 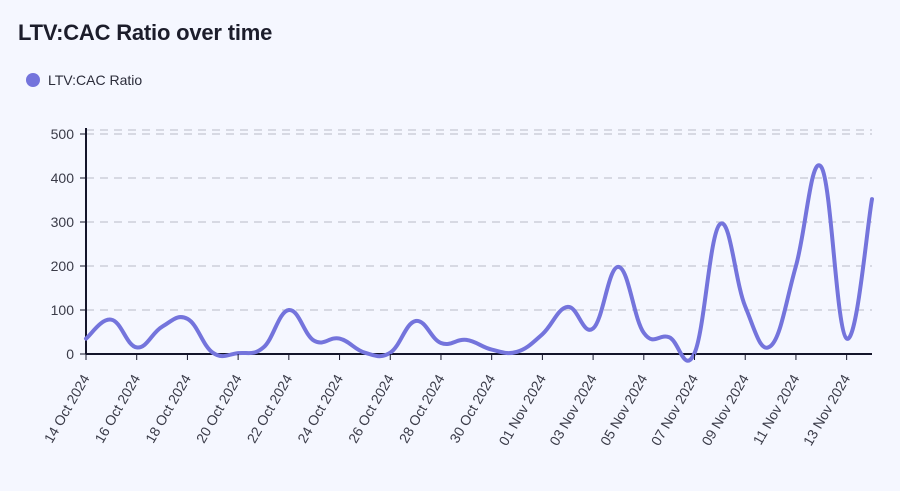 What do you see at coordinates (624, 409) in the screenshot?
I see `x-tick-label: 05 Nov 2024` at bounding box center [624, 409].